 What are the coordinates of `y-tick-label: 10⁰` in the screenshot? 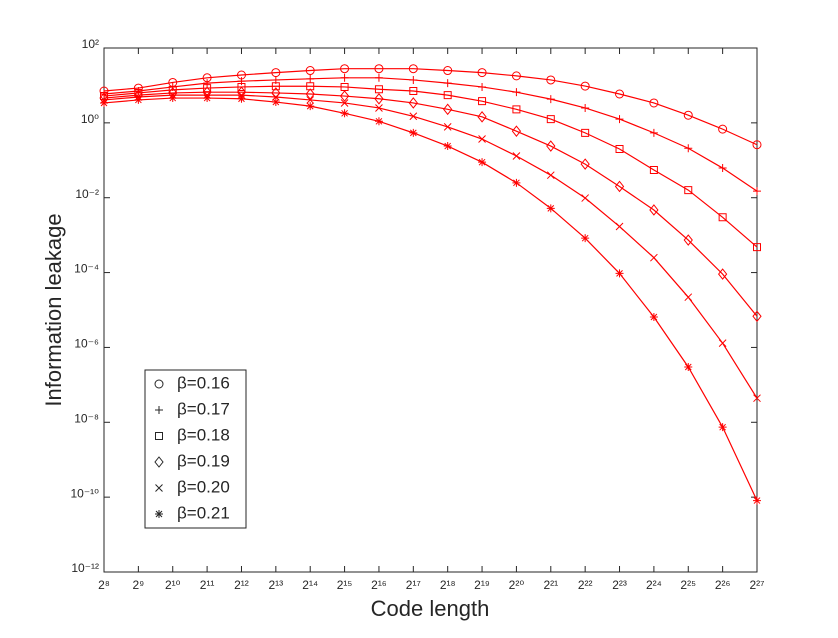 It's located at (90, 119).